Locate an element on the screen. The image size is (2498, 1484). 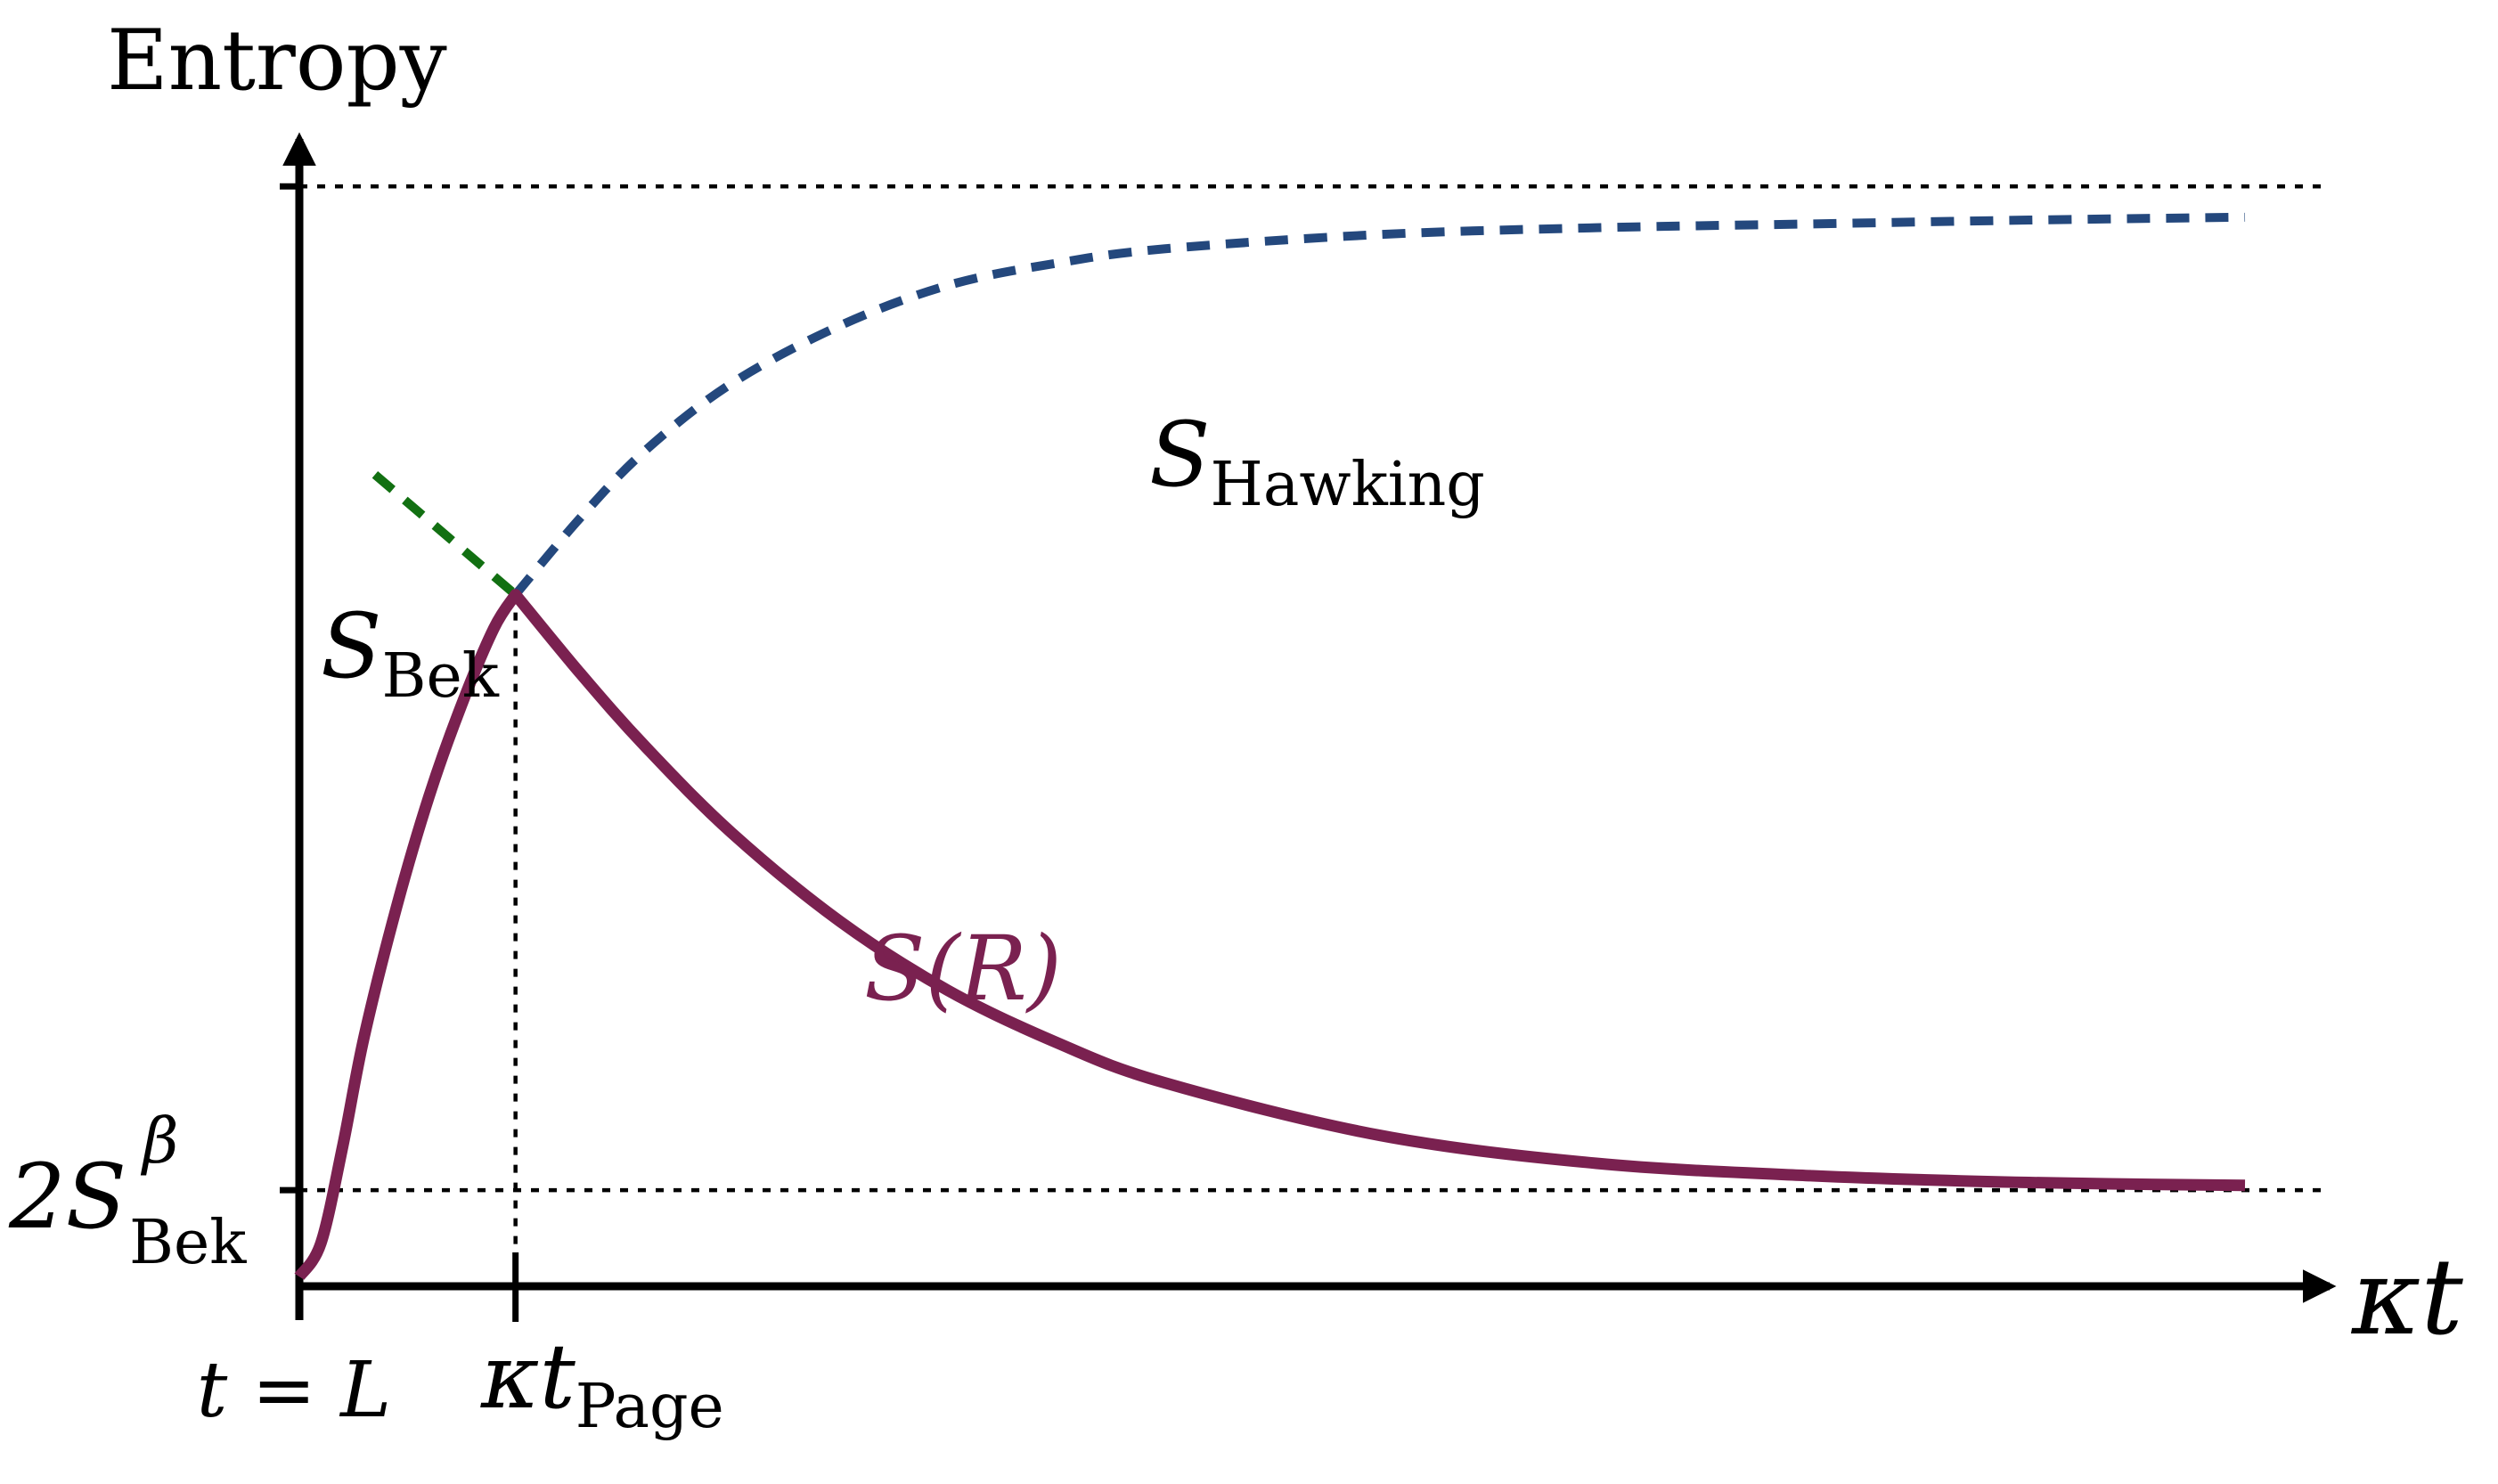
x-axis-label: κt is located at coordinates (2406, 1296).